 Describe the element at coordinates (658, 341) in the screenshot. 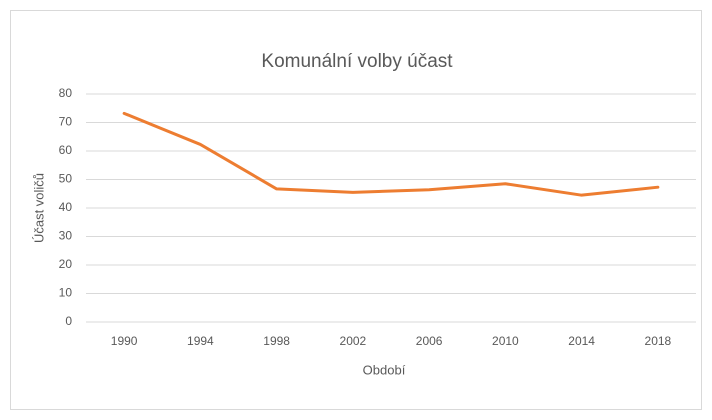

I see `x-tick-label: 2018` at that location.